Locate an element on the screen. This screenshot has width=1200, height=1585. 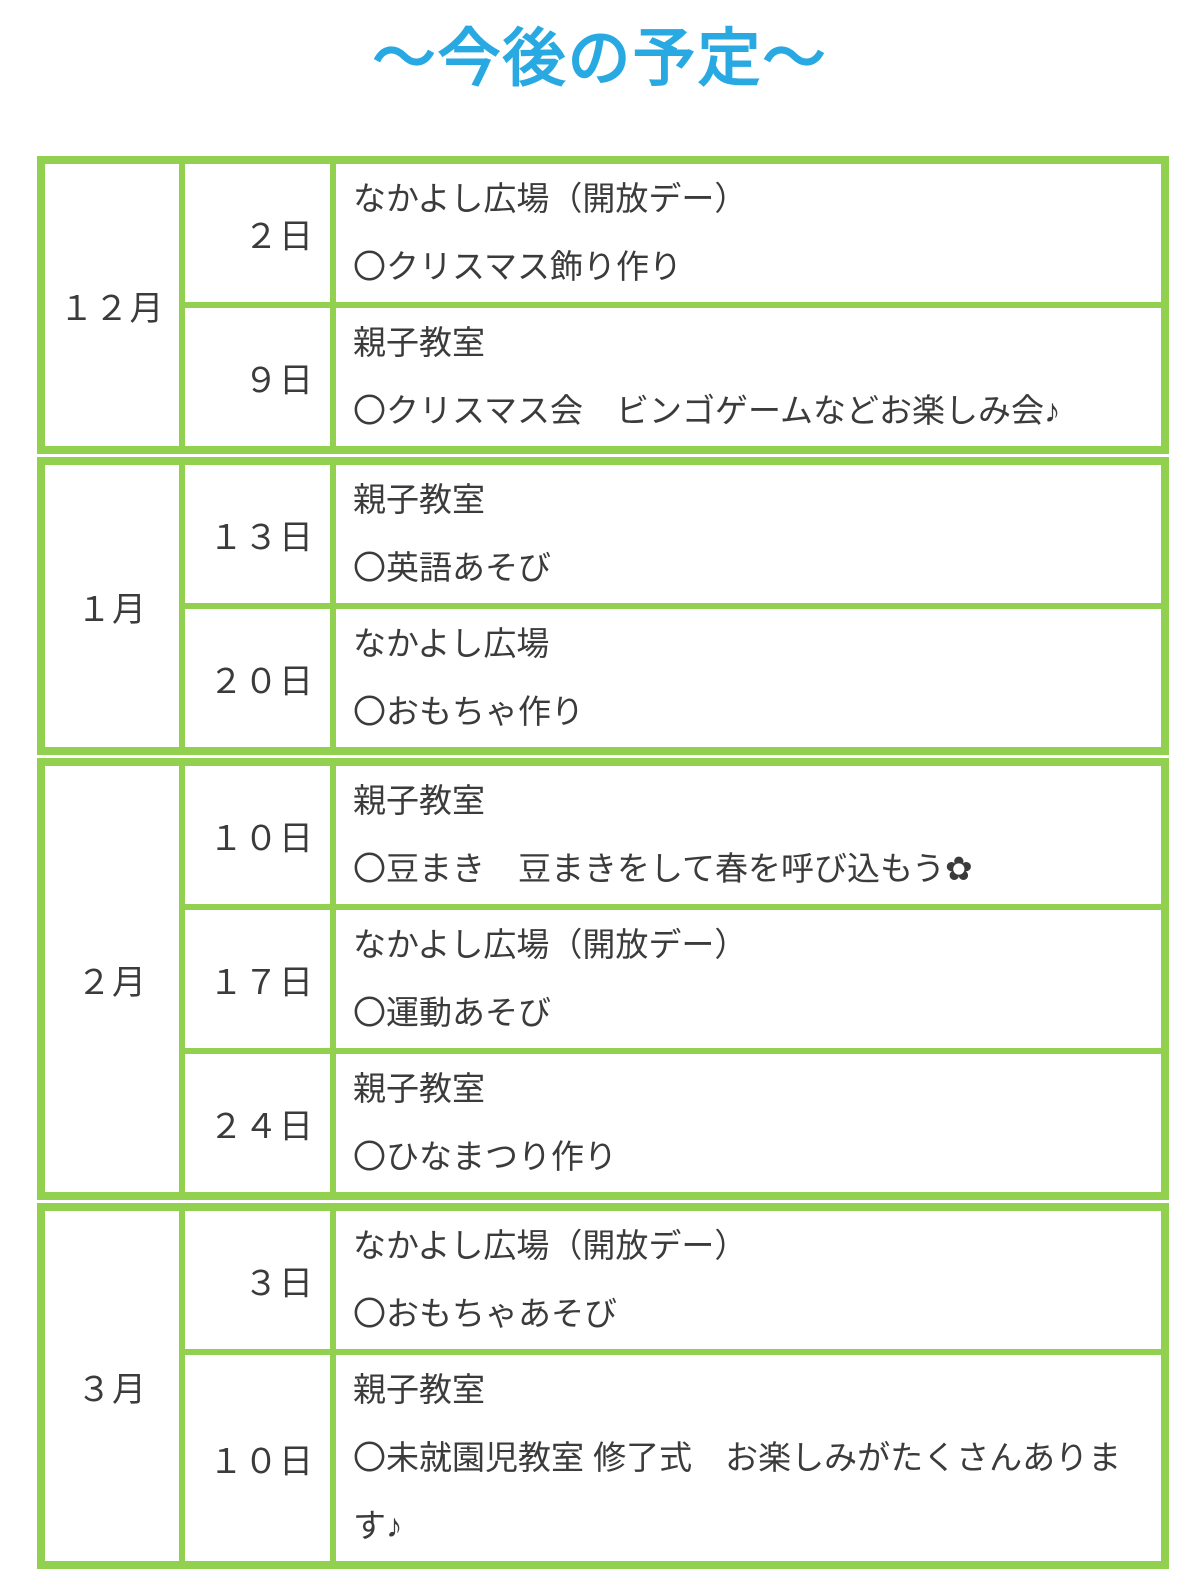
event-line: なかよし広場 is located at coordinates (451, 644).